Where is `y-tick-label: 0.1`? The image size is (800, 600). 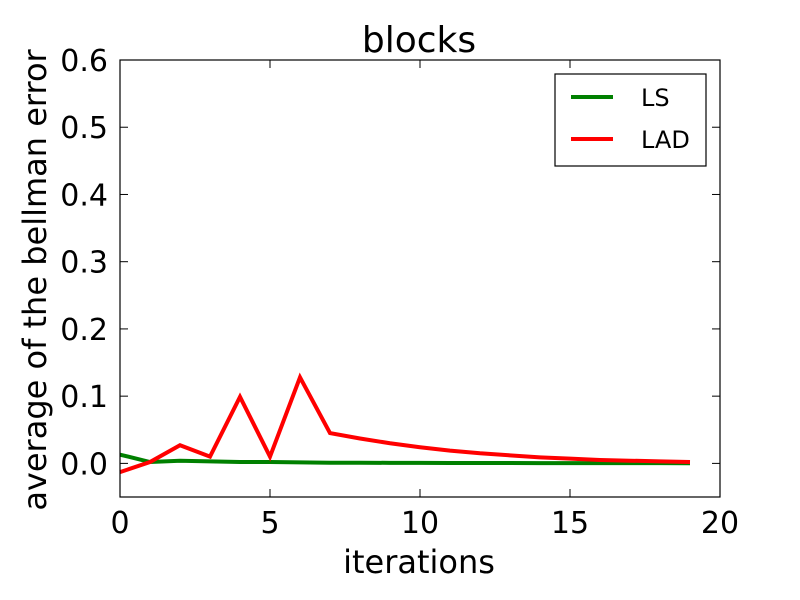 y-tick-label: 0.1 is located at coordinates (84, 397).